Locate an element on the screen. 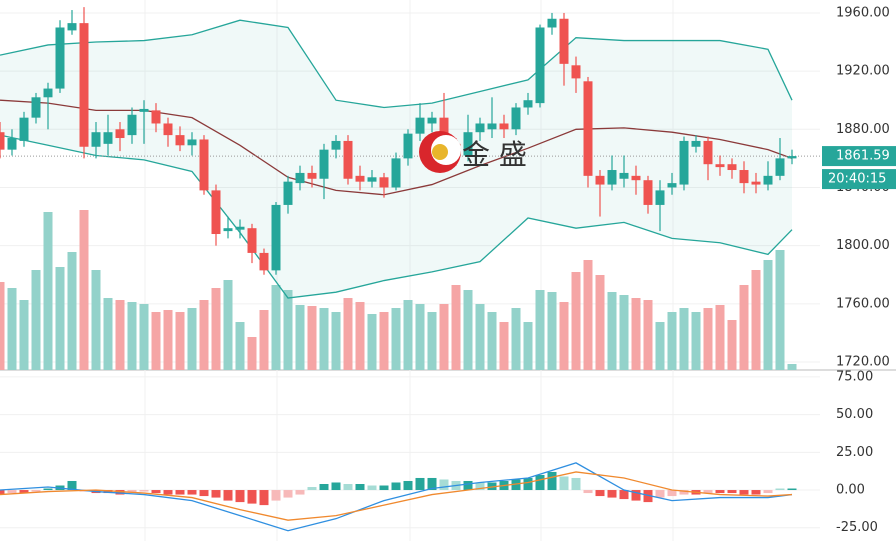  y-tick-label: 1720.00 is located at coordinates (863, 362).